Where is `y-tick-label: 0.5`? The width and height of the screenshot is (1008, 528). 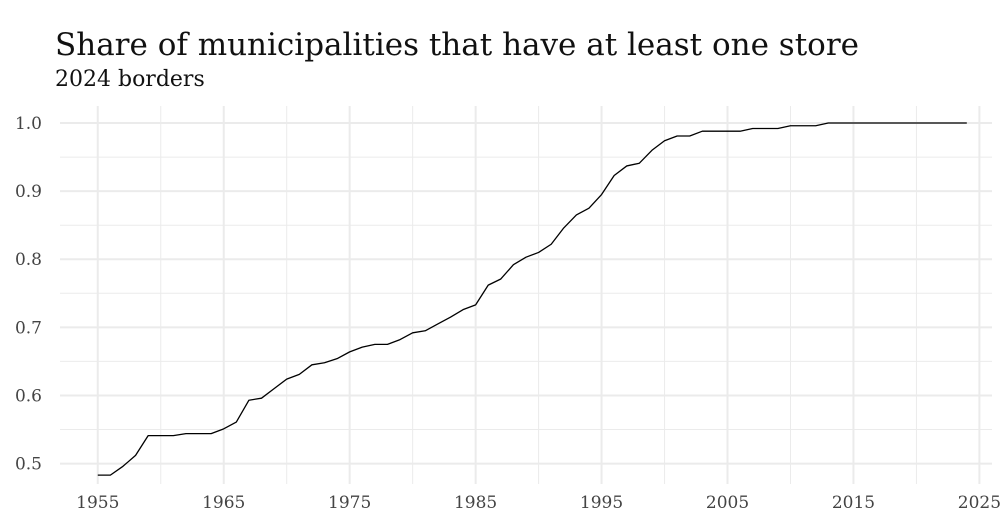 y-tick-label: 0.5 is located at coordinates (28, 465).